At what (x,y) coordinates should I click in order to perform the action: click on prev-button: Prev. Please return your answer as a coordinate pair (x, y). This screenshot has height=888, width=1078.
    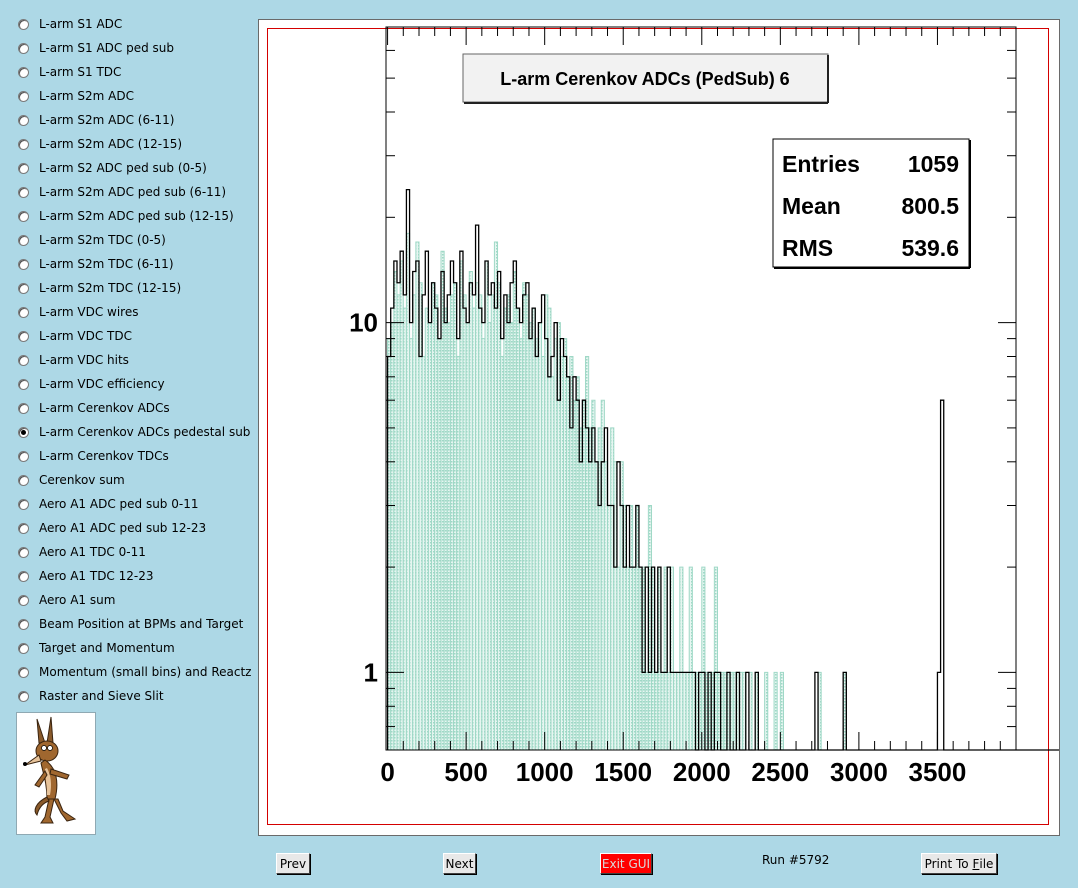
    Looking at the image, I should click on (293, 863).